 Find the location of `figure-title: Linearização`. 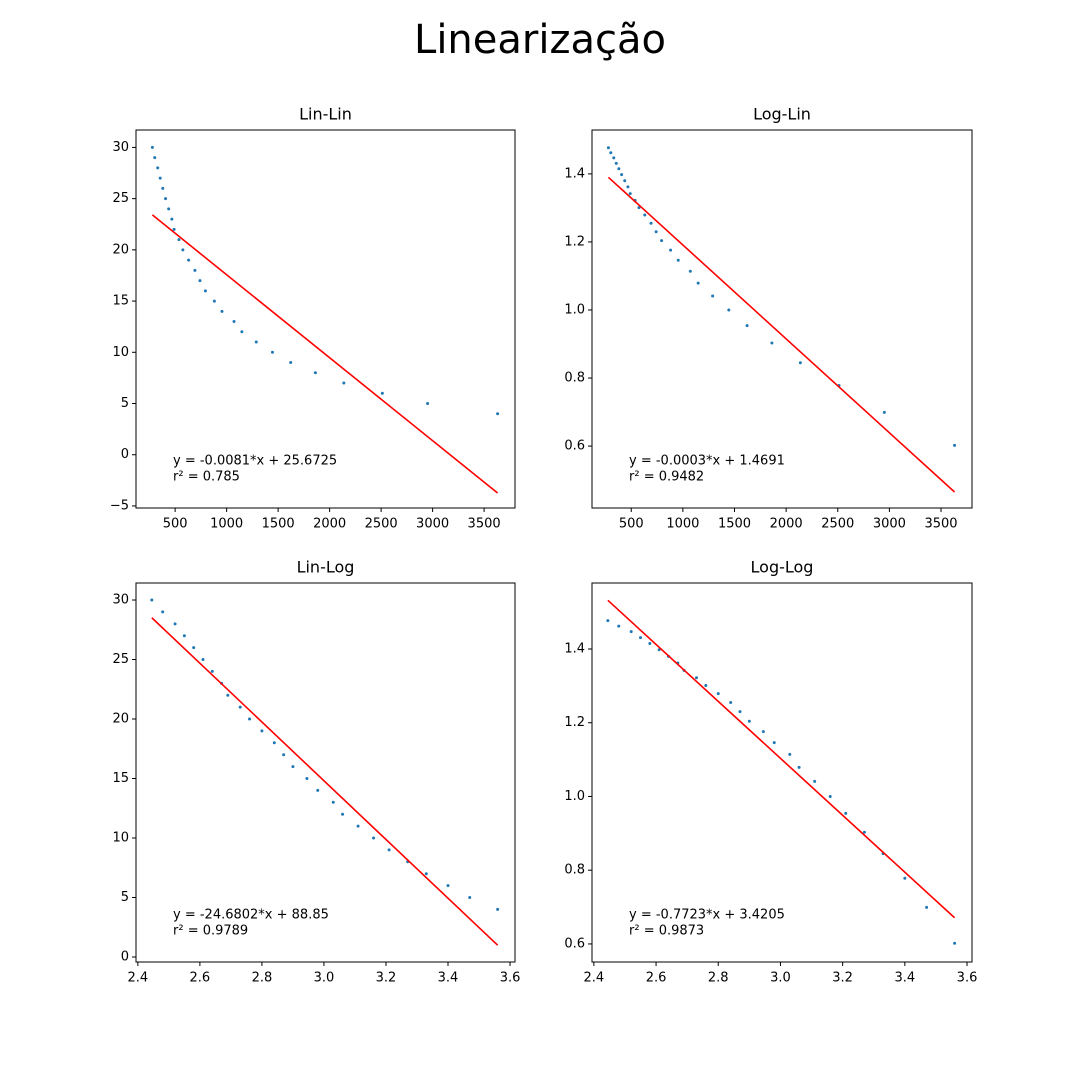

figure-title: Linearização is located at coordinates (540, 40).